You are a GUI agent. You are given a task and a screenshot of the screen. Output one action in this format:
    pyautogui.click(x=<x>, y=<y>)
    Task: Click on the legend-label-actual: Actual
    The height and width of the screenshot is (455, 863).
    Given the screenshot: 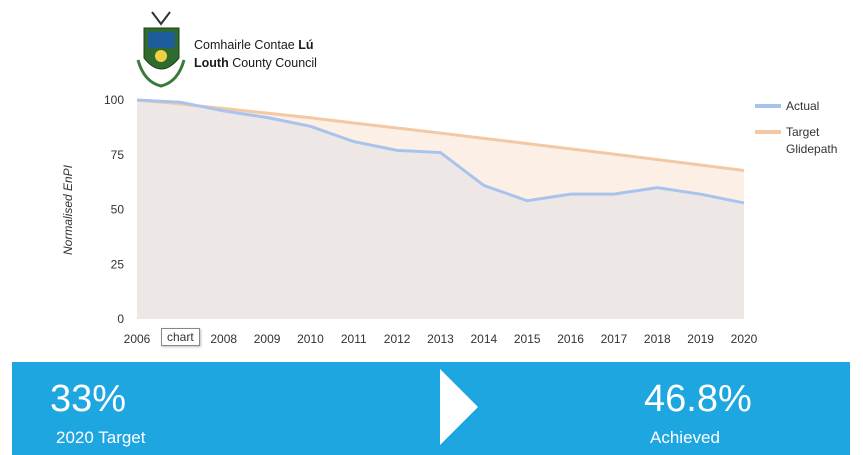 What is the action you would take?
    pyautogui.click(x=802, y=106)
    